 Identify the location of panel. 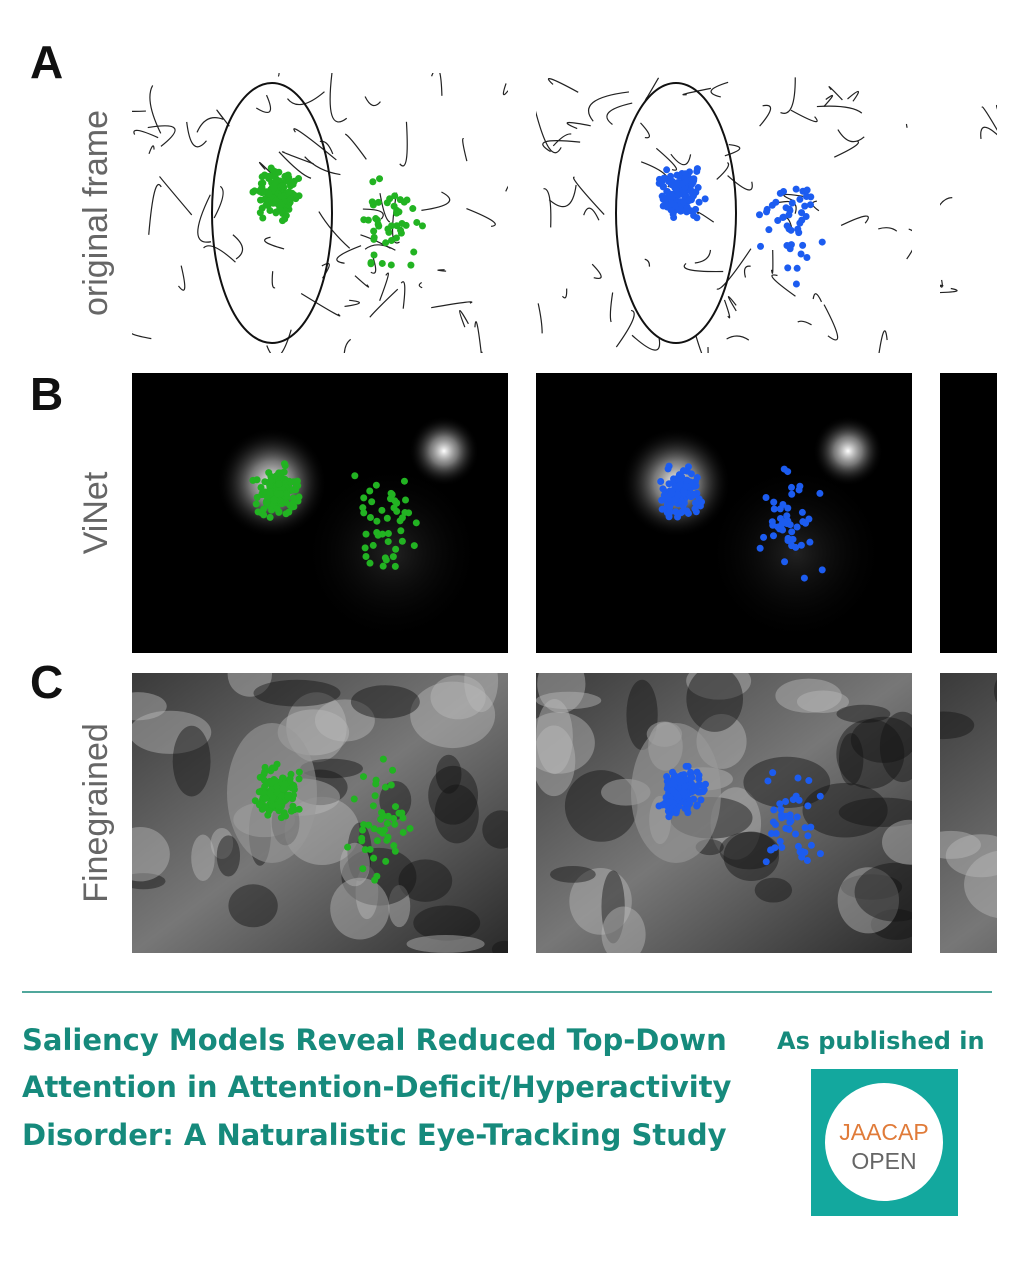
(724, 813).